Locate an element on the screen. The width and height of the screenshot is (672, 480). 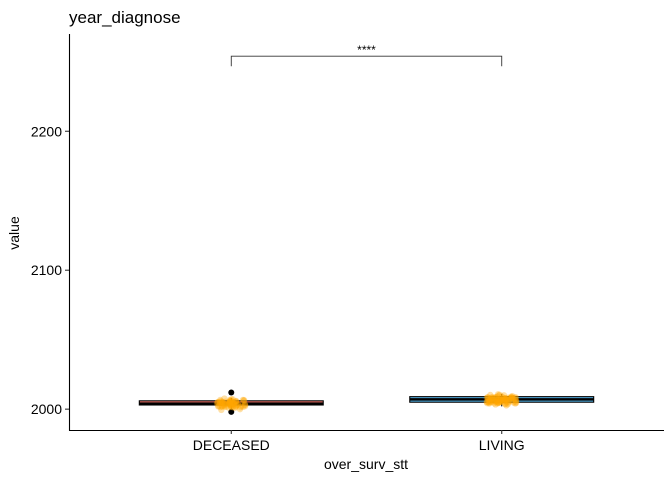
x-tick-label: LIVING is located at coordinates (502, 445).